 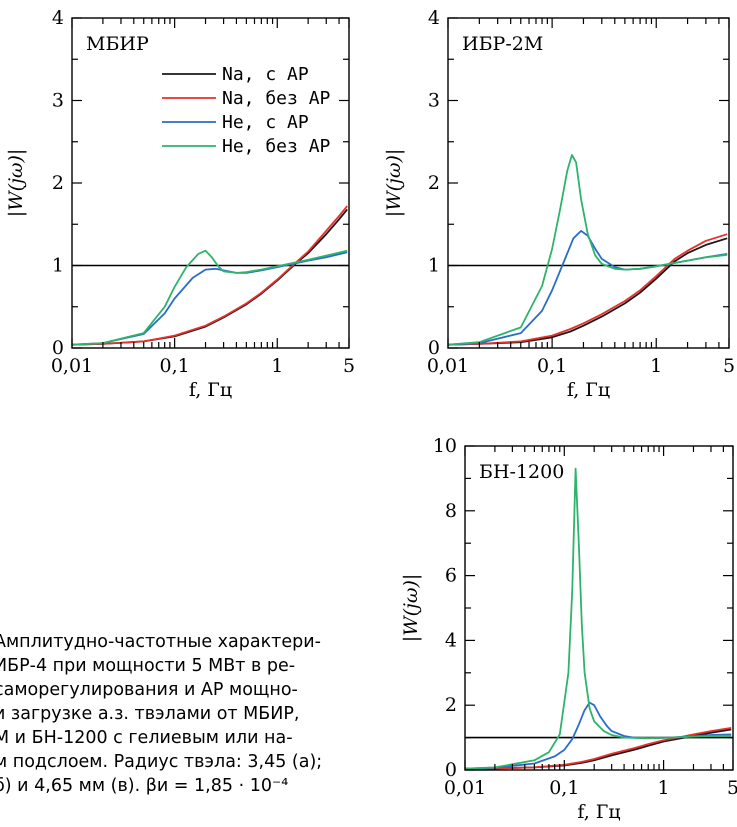 I want to click on caption-line: саморегулирования и АР мощно-, so click(x=149, y=690).